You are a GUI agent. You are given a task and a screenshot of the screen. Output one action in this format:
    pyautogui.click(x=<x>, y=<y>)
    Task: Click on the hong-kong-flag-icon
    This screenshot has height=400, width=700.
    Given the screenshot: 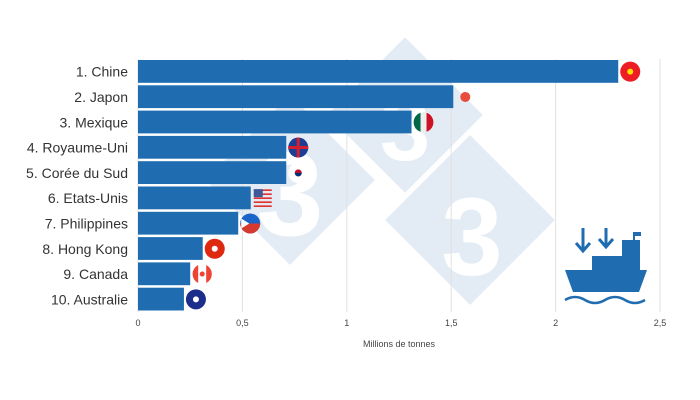 What is the action you would take?
    pyautogui.click(x=214, y=248)
    